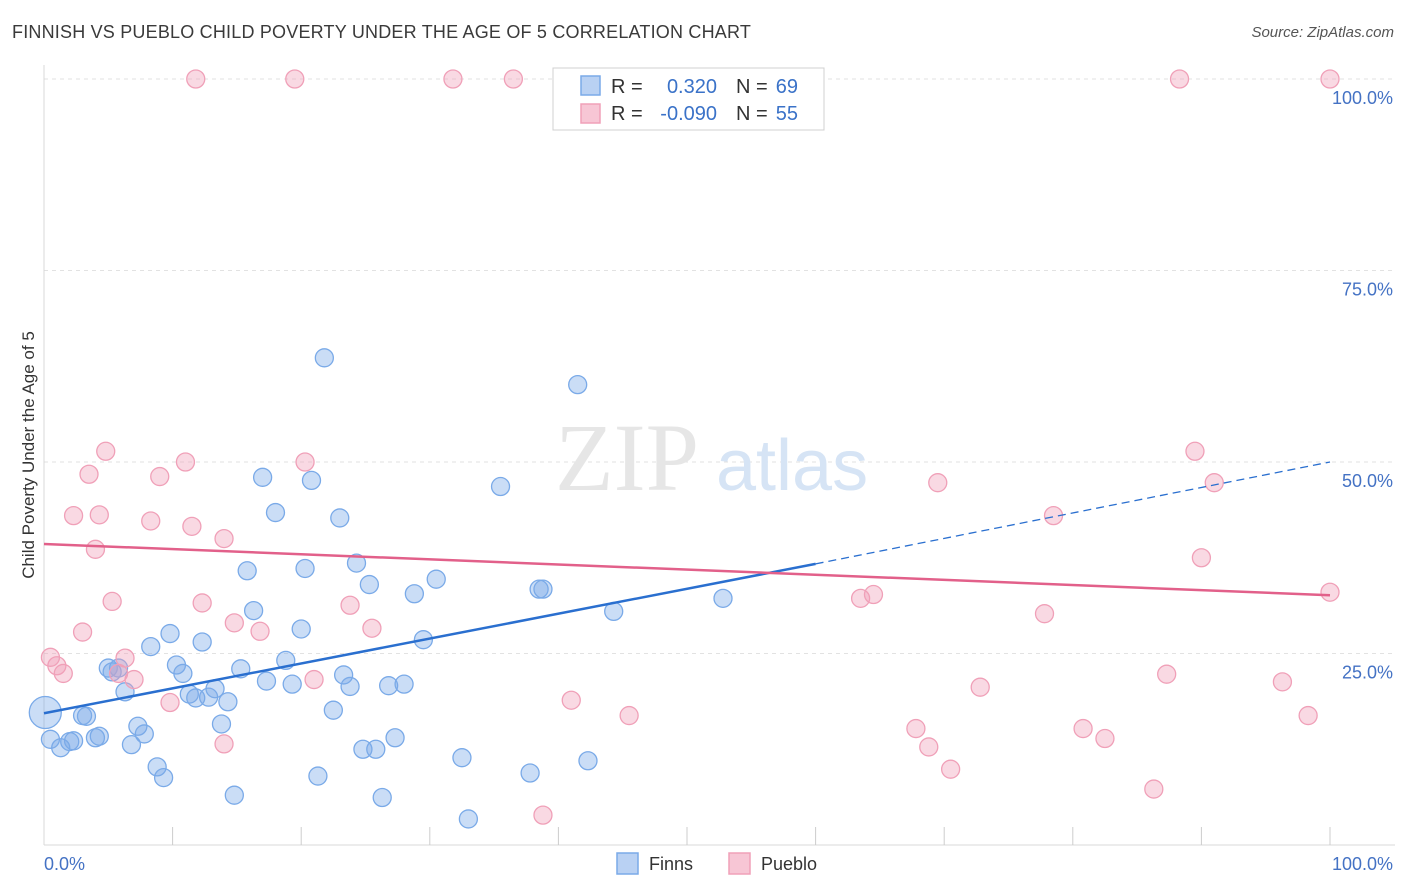 This screenshot has width=1406, height=892. Describe the element at coordinates (590, 85) in the screenshot. I see `stats-legend-swatch-finns` at that location.